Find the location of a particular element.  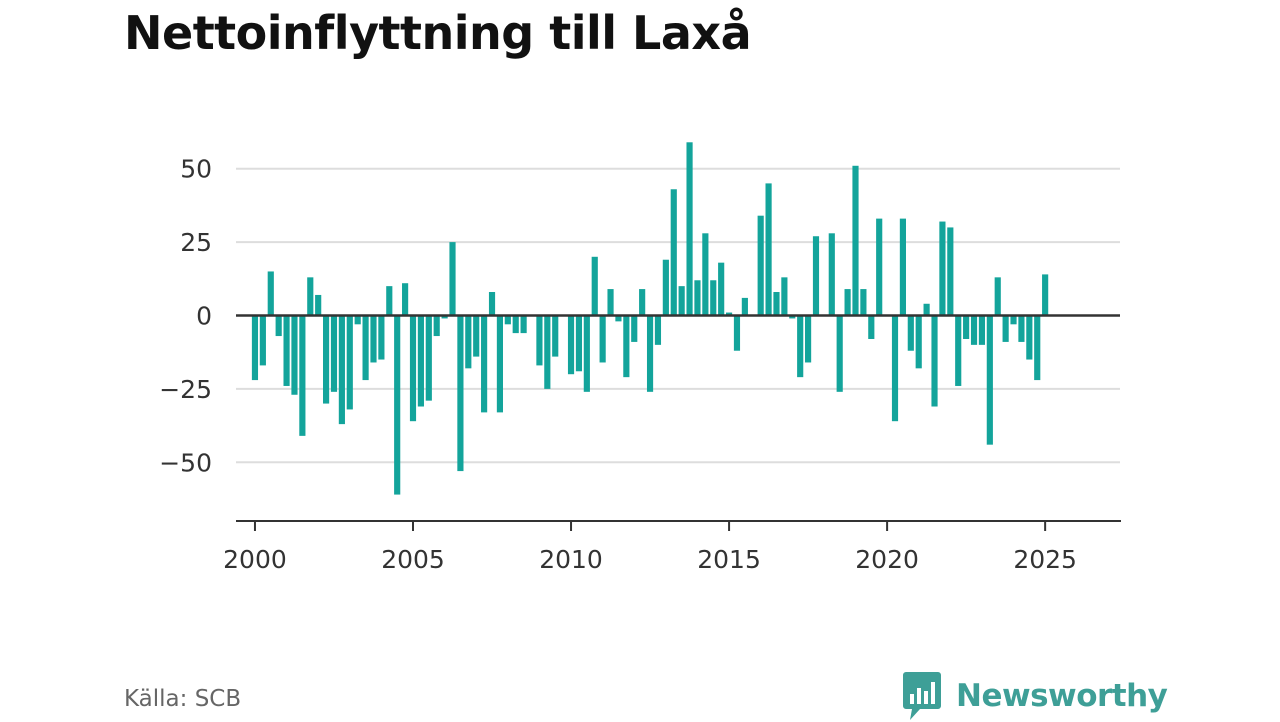

y-tick-label: 0 is located at coordinates (204, 316).